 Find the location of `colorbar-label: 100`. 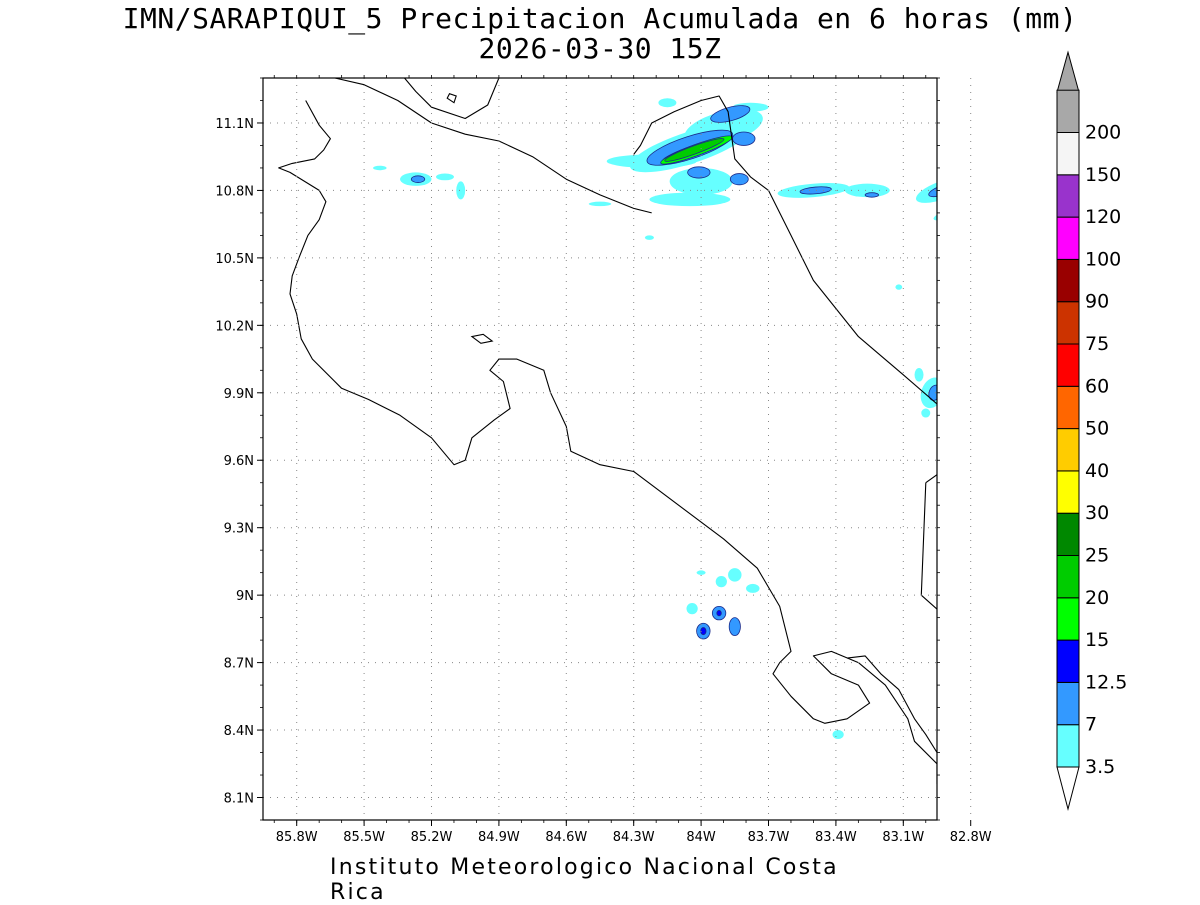

colorbar-label: 100 is located at coordinates (1103, 259).